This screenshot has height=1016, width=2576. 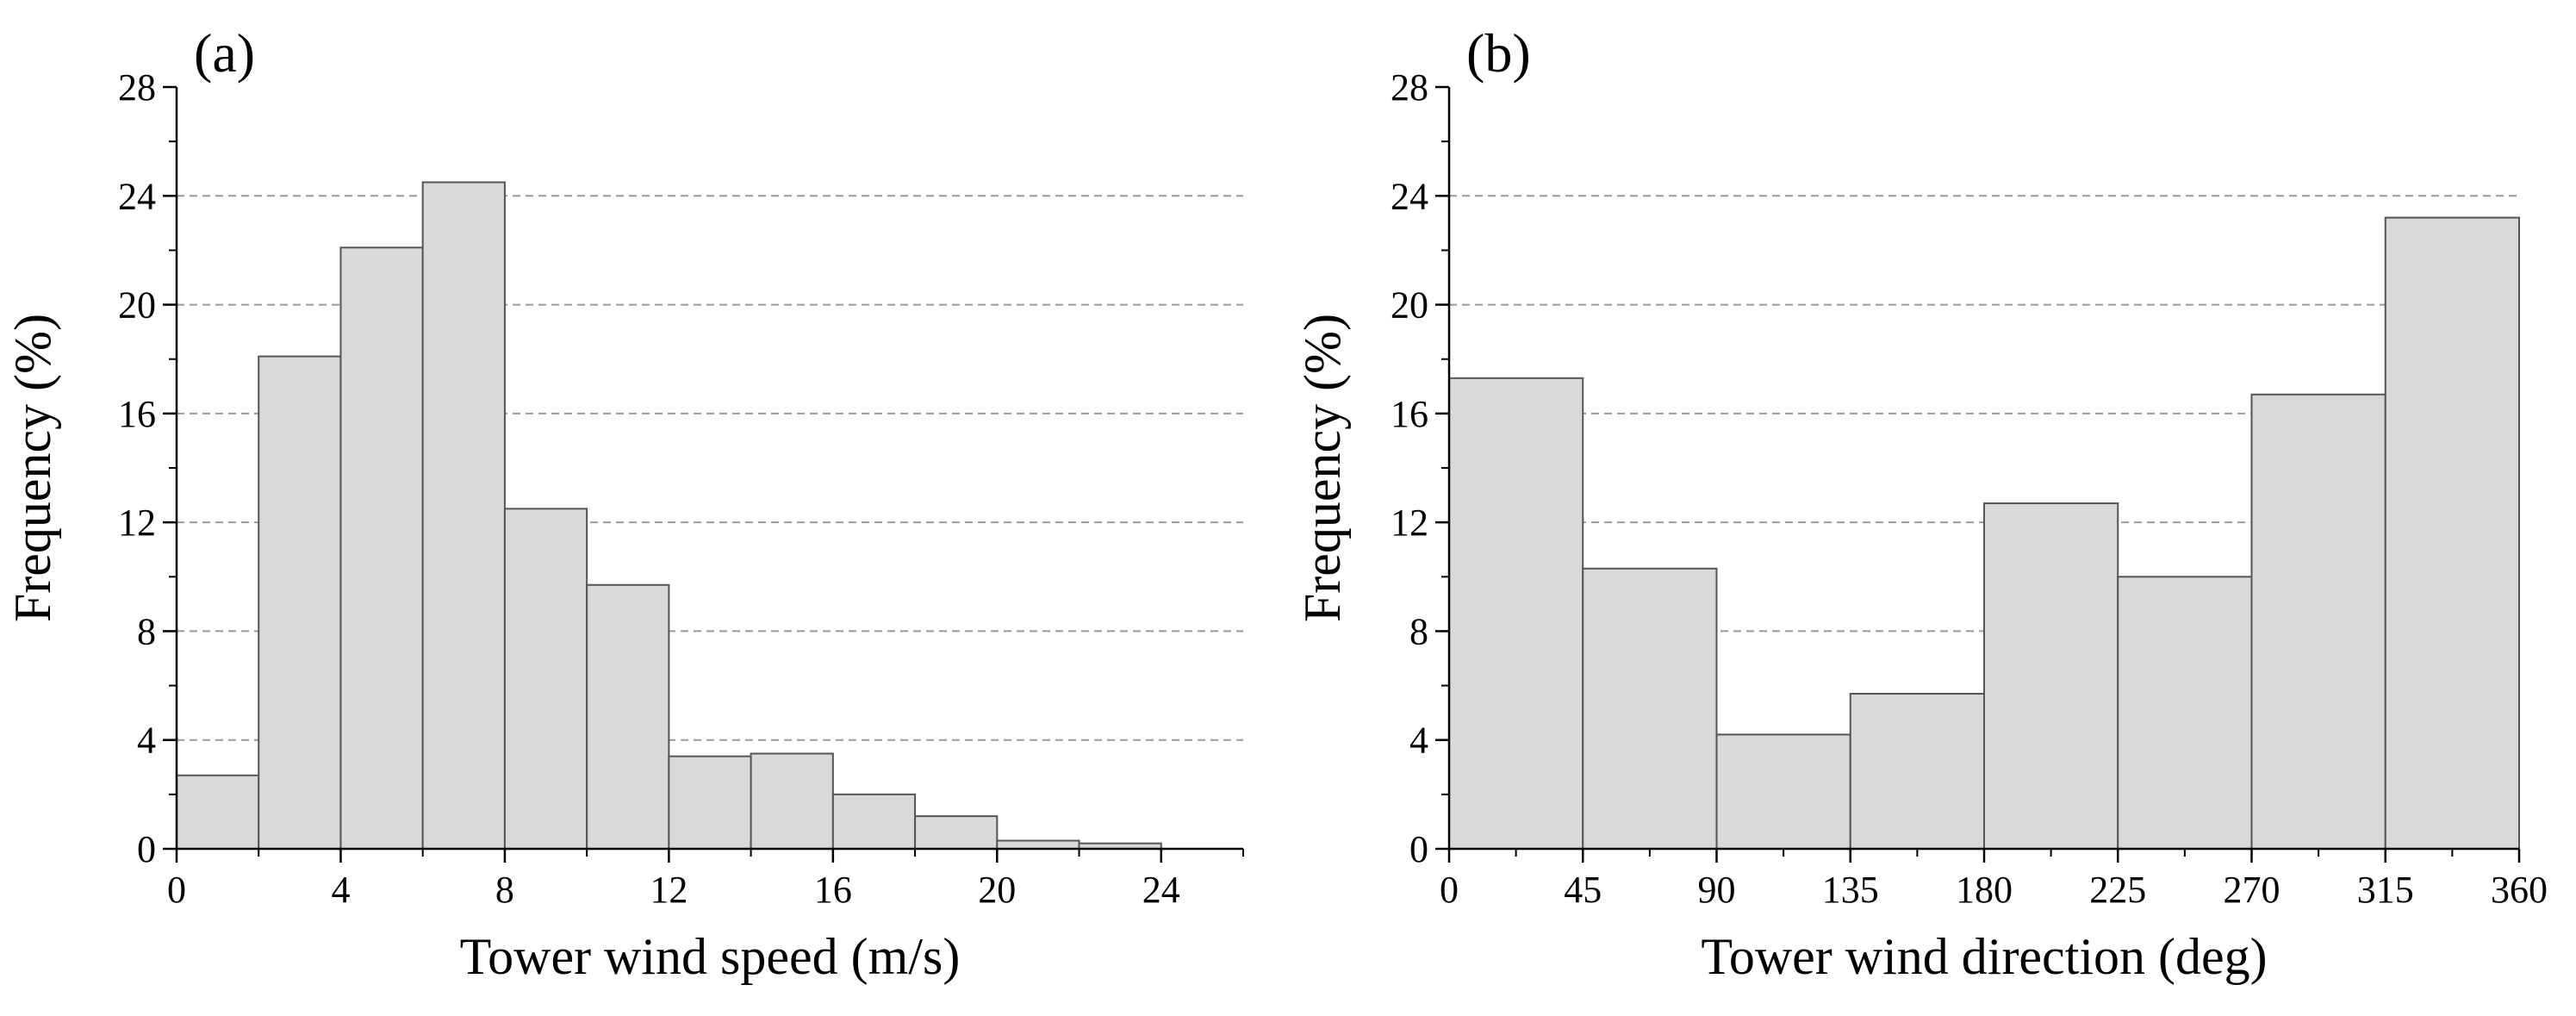 What do you see at coordinates (2386, 890) in the screenshot?
I see `x-tick-label: 315` at bounding box center [2386, 890].